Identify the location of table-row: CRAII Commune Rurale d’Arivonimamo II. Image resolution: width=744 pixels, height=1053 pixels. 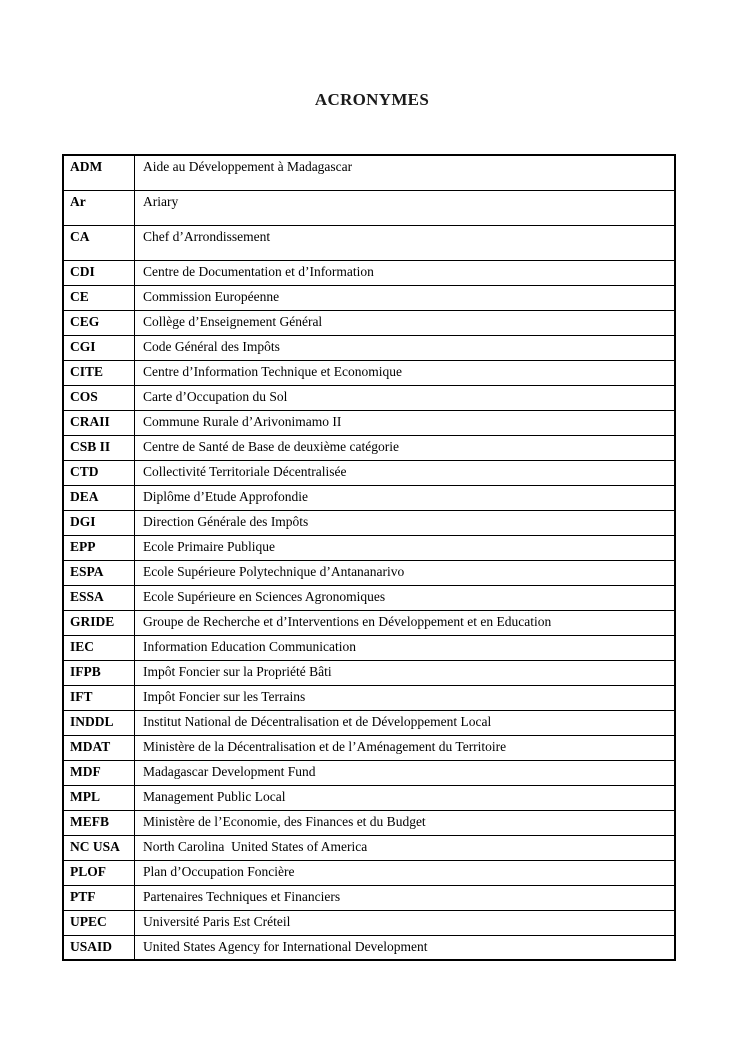
(369, 422).